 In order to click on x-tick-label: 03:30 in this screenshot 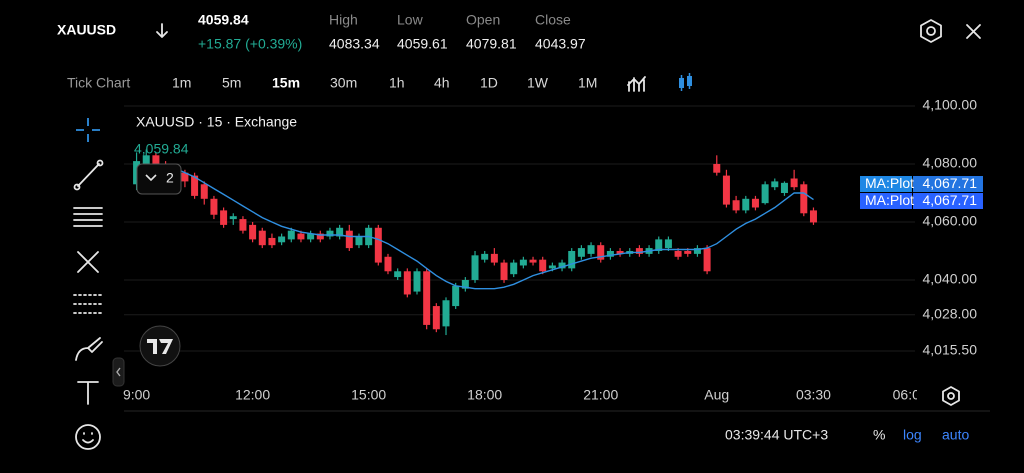, I will do `click(813, 395)`.